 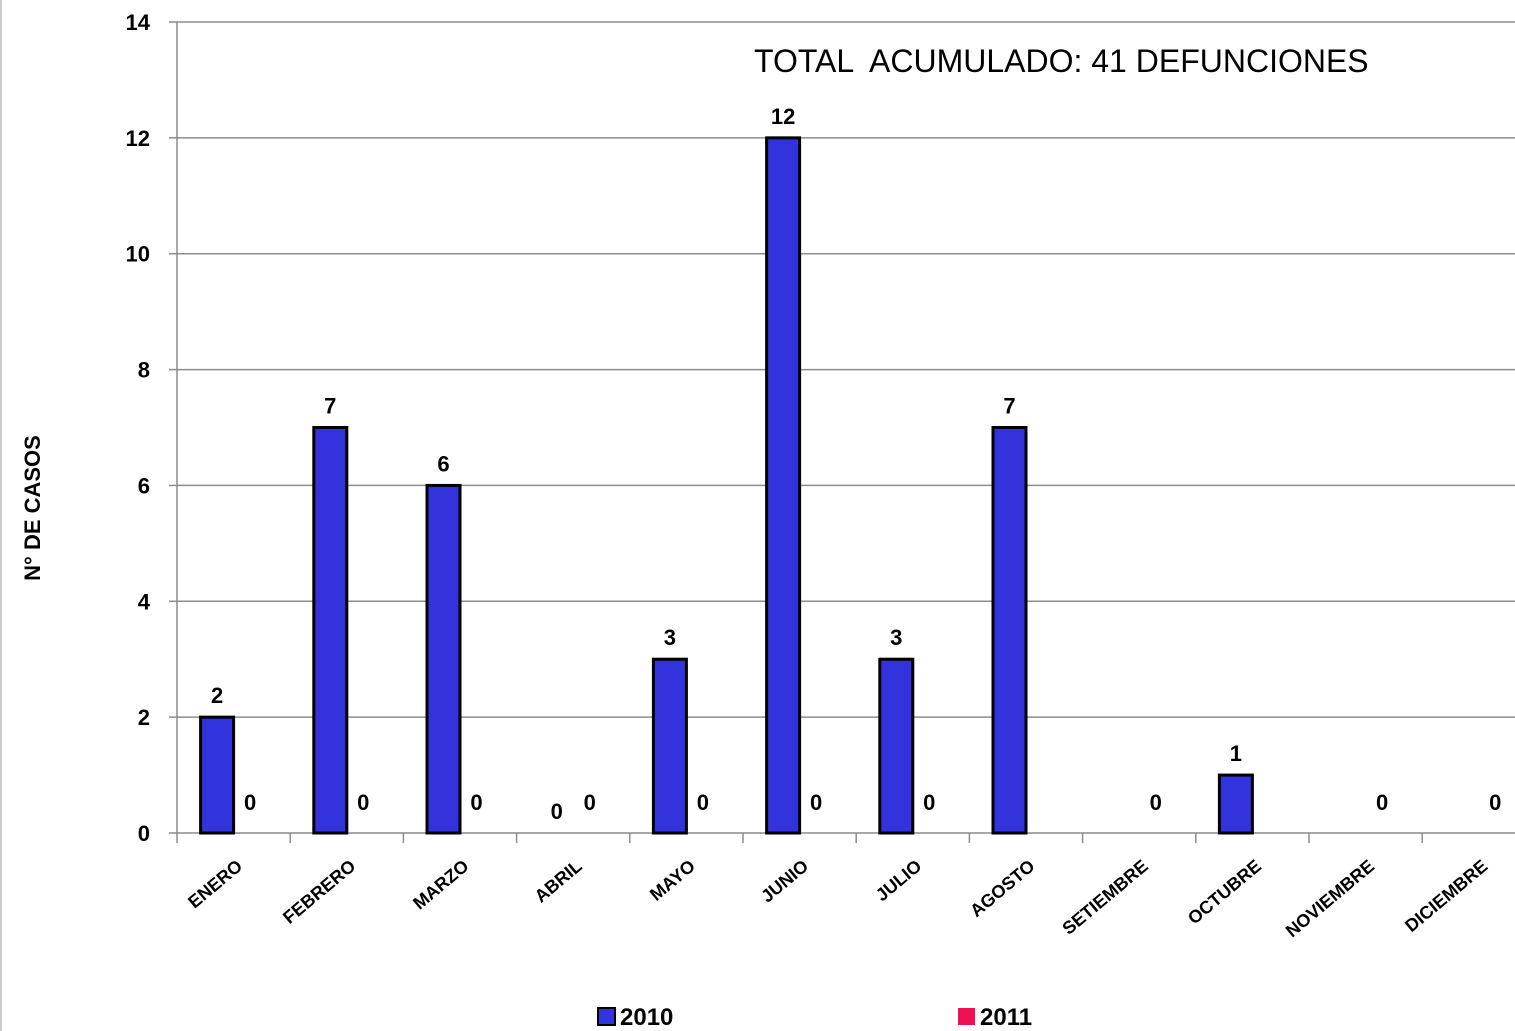 I want to click on y-tick-labels: 0 2 4 6 8 10 12 14, so click(x=138, y=428).